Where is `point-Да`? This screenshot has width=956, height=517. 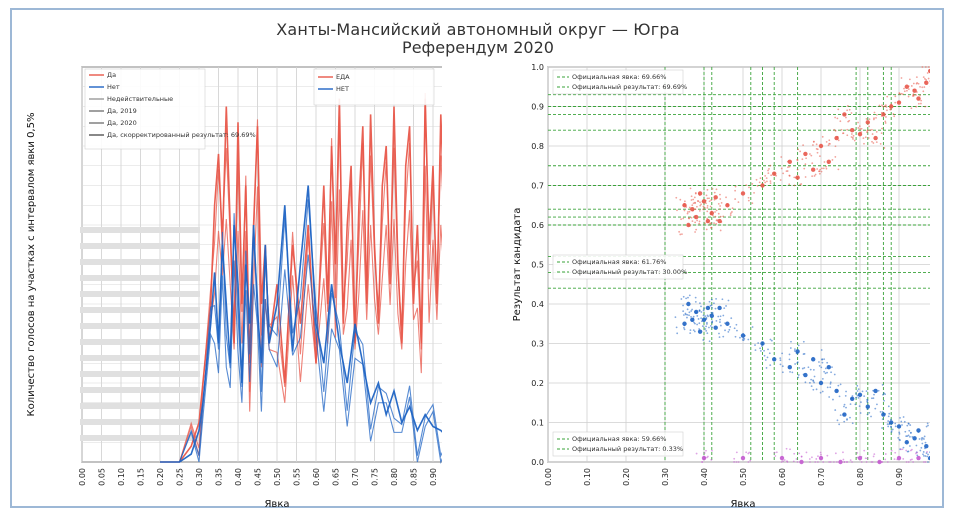 point-Да is located at coordinates (875, 138).